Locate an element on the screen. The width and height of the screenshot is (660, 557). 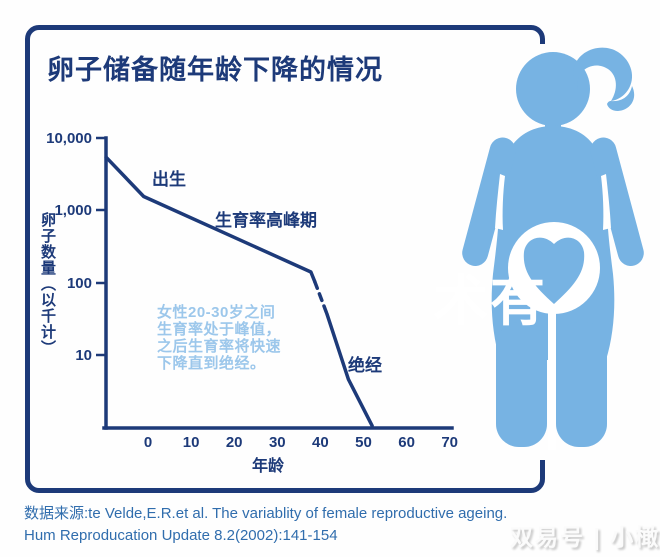
x-tick-label: 30 is located at coordinates (277, 442).